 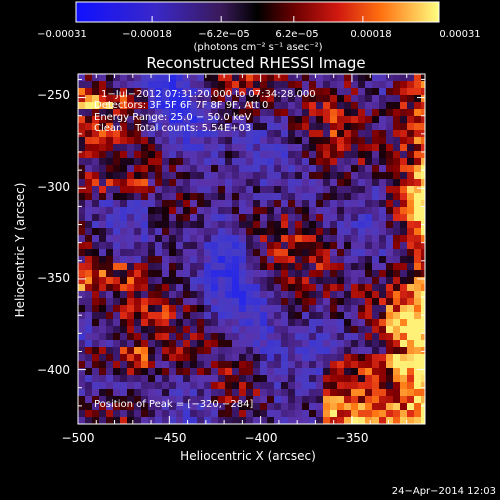 I want to click on chart-title: Reconstructed RHESSI Image, so click(x=255, y=63).